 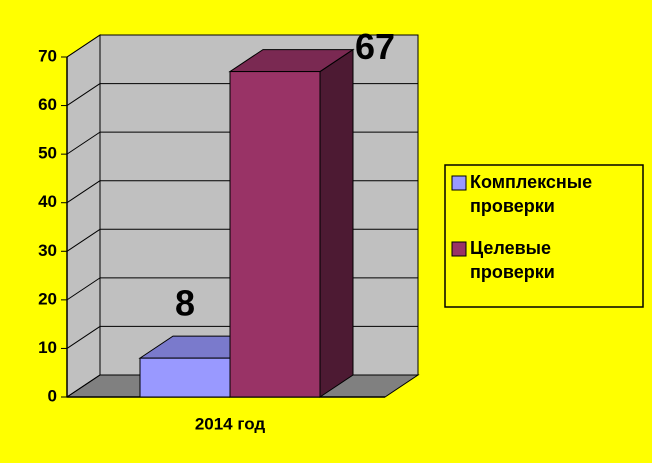 What do you see at coordinates (47, 55) in the screenshot?
I see `y-tick-label: 70` at bounding box center [47, 55].